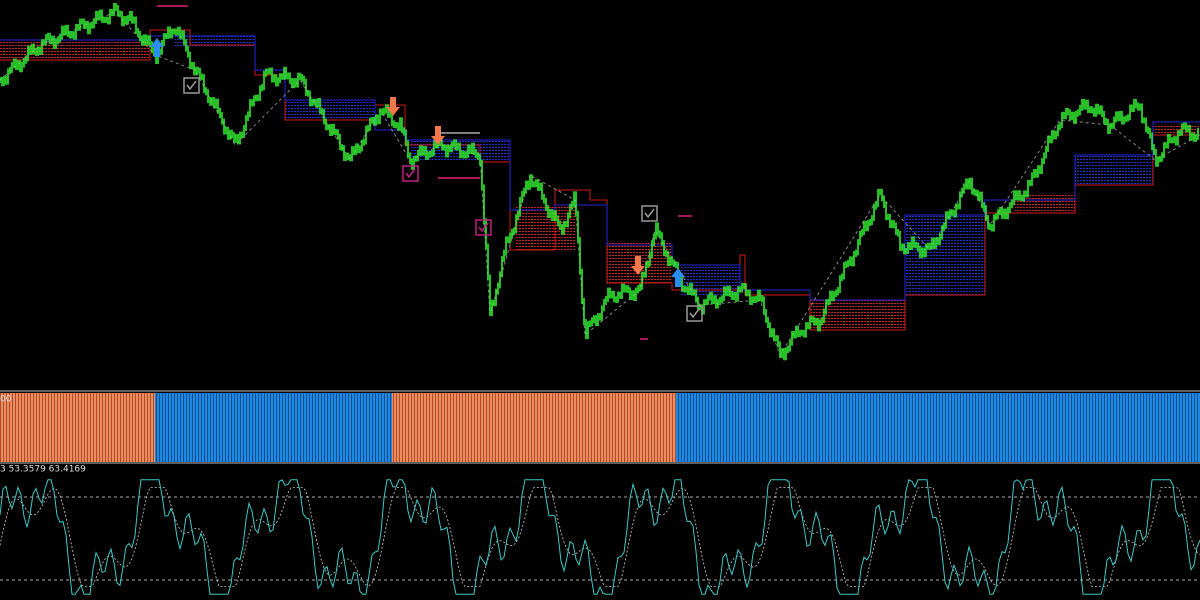 The image size is (1200, 600). I want to click on oscillator-label: 3 53.3579 63.4169, so click(43, 470).